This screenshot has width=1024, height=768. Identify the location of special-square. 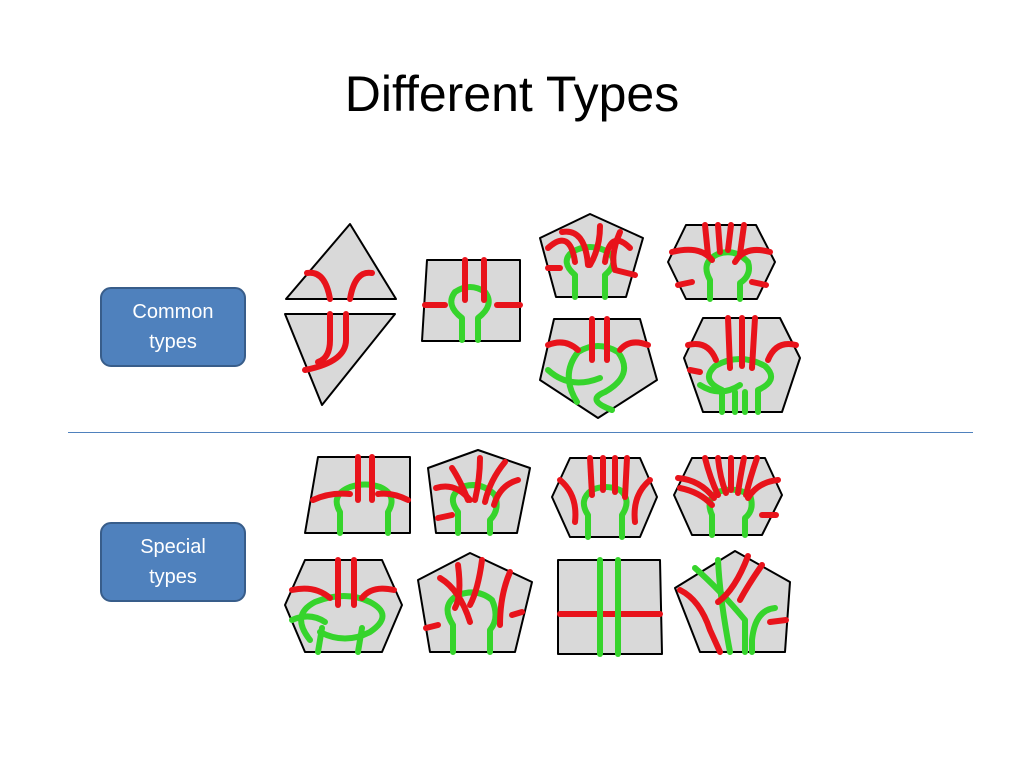
(357, 495).